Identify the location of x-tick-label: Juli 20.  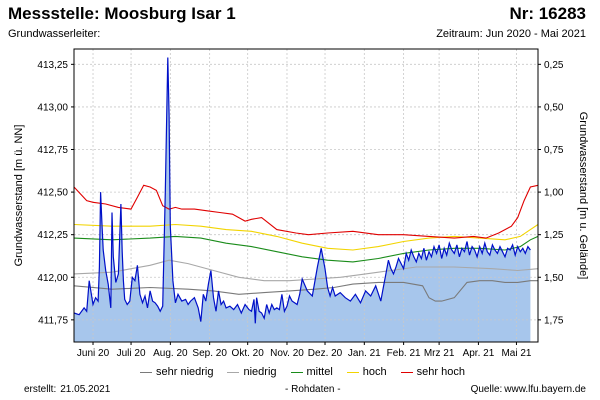
(131, 353).